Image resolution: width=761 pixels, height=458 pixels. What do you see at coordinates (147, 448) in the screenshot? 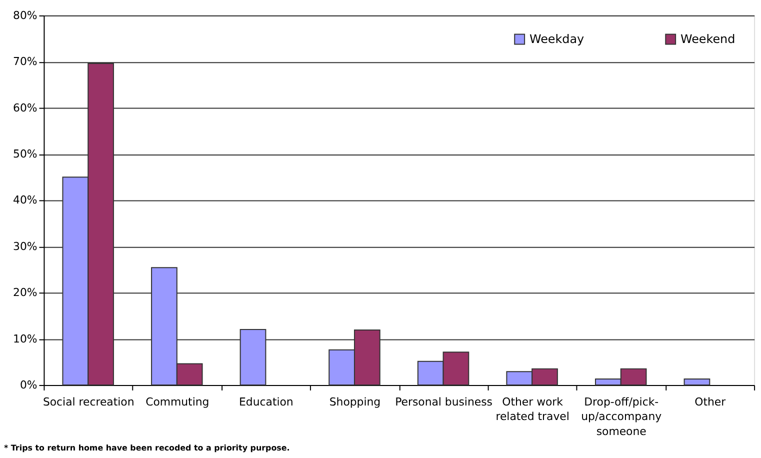
I see `text: * Trips to return home have been recoded to a priority purpose.` at bounding box center [147, 448].